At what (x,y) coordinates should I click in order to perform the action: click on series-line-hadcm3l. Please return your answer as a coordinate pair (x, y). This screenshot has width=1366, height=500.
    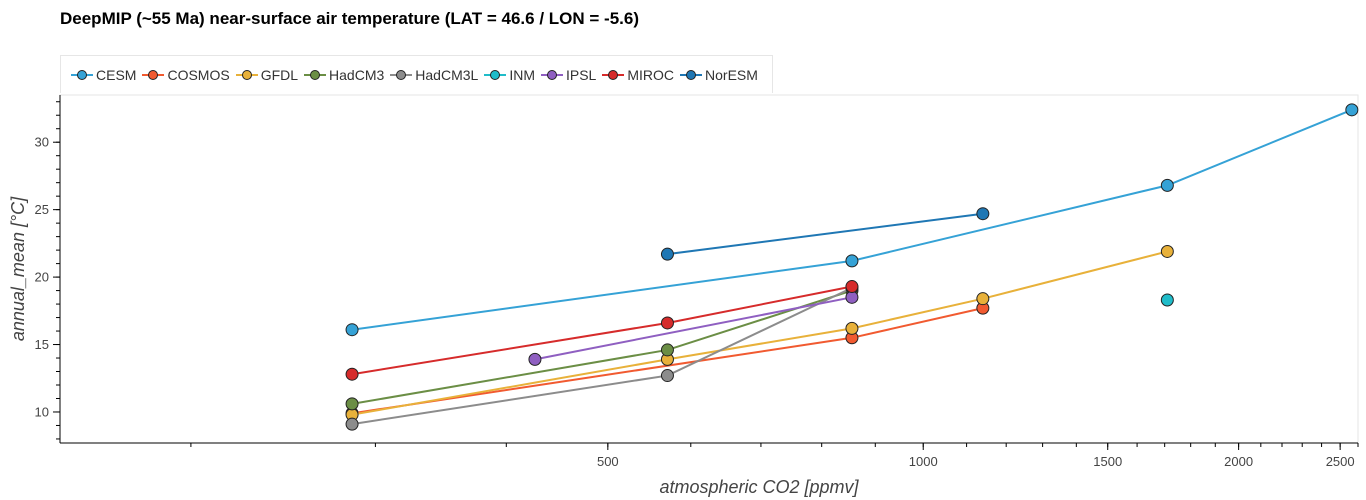
    Looking at the image, I should click on (602, 356).